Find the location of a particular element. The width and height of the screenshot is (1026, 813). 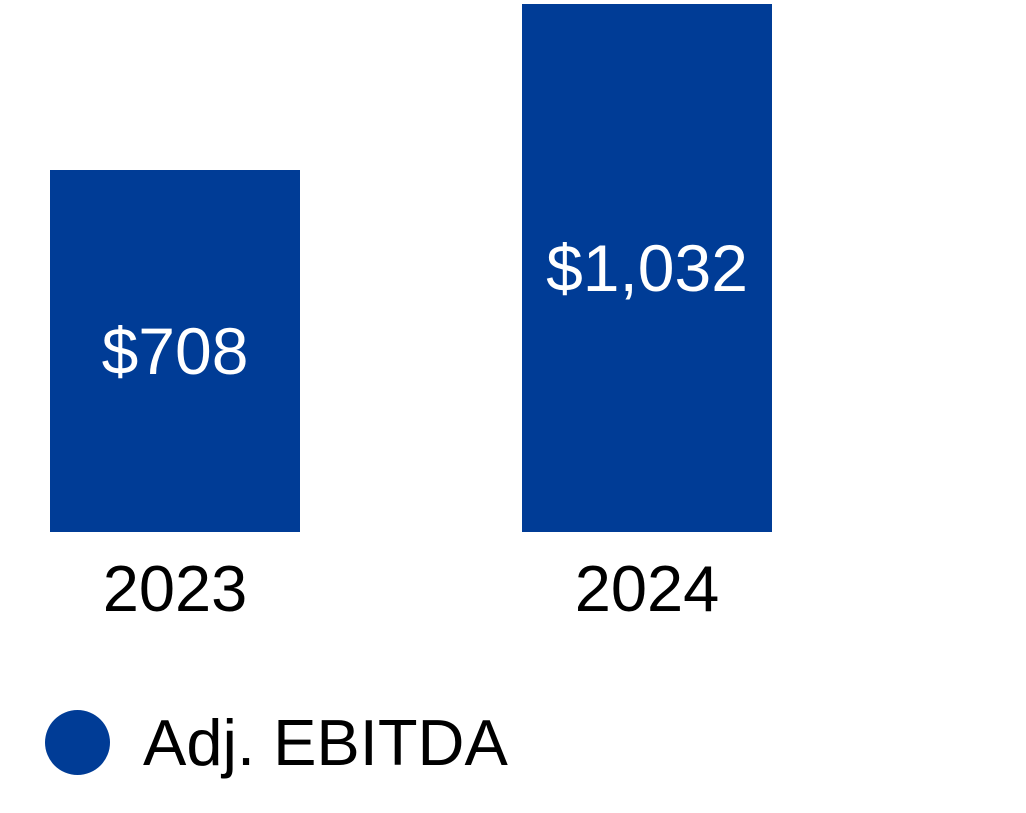

bar-2023: $708 is located at coordinates (175, 351).